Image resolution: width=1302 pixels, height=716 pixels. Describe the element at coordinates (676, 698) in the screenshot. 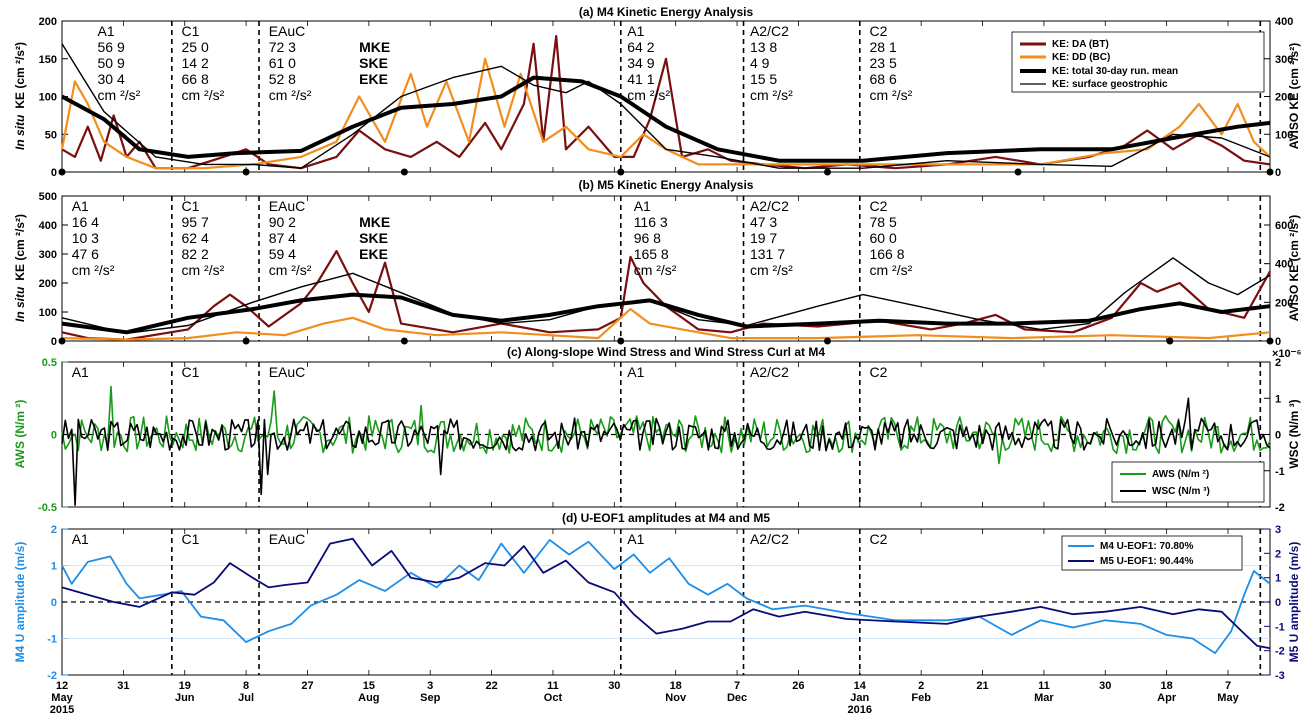

I see `x-tick-month: Nov` at that location.